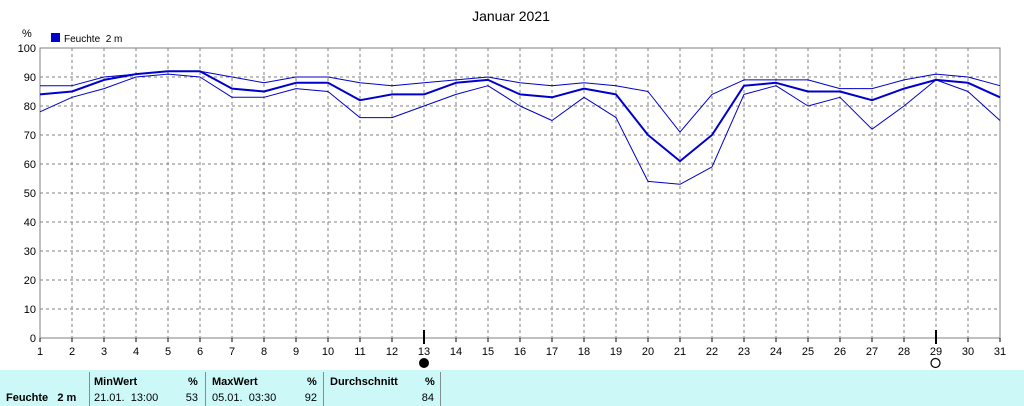 The height and width of the screenshot is (406, 1024). Describe the element at coordinates (552, 352) in the screenshot. I see `x-tick-label: 17` at that location.